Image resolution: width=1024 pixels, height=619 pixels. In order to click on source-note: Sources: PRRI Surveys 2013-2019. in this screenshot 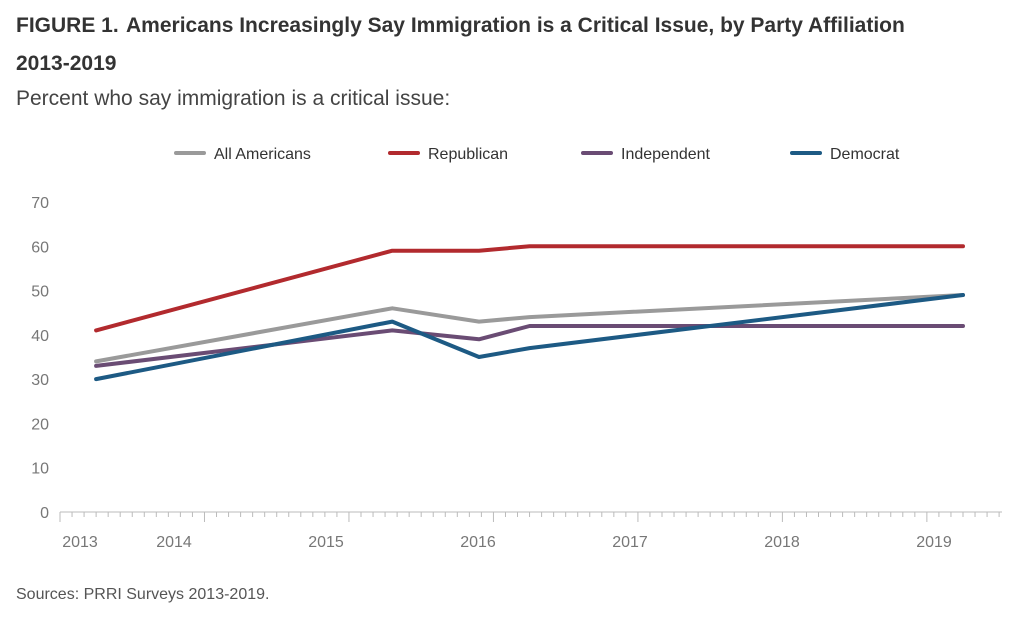, I will do `click(143, 594)`.